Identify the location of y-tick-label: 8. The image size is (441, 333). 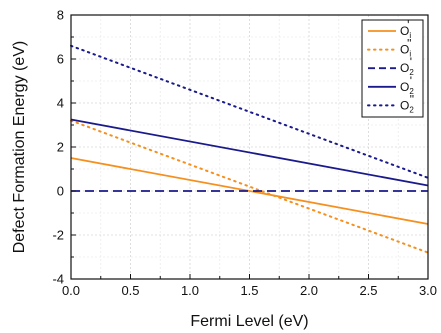
(60, 15).